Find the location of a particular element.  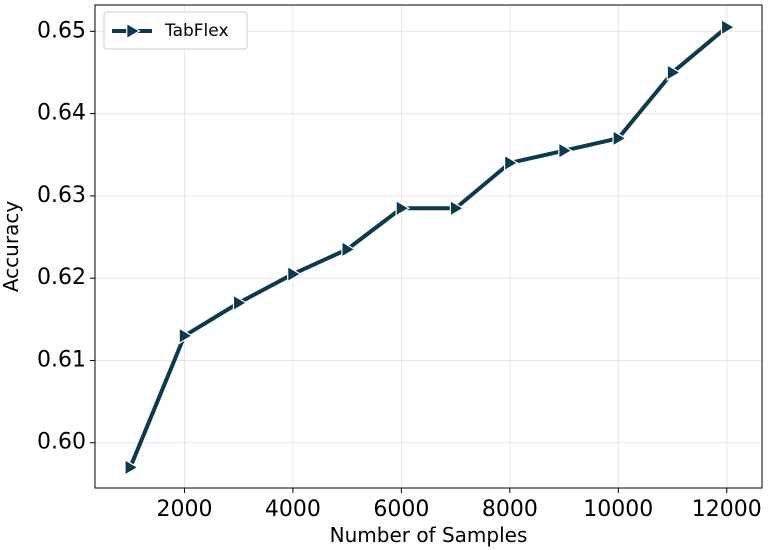

x-tick-label: 12000 is located at coordinates (727, 509).